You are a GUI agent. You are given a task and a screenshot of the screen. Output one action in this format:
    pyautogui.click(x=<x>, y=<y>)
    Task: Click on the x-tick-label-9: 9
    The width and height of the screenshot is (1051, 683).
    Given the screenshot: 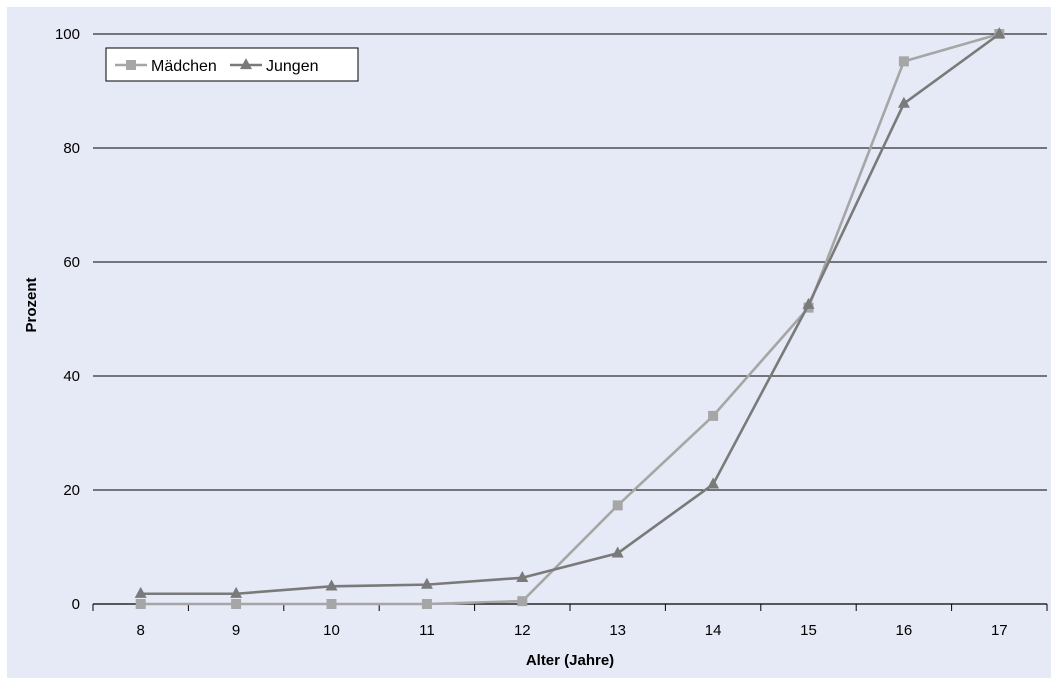 What is the action you would take?
    pyautogui.click(x=236, y=630)
    